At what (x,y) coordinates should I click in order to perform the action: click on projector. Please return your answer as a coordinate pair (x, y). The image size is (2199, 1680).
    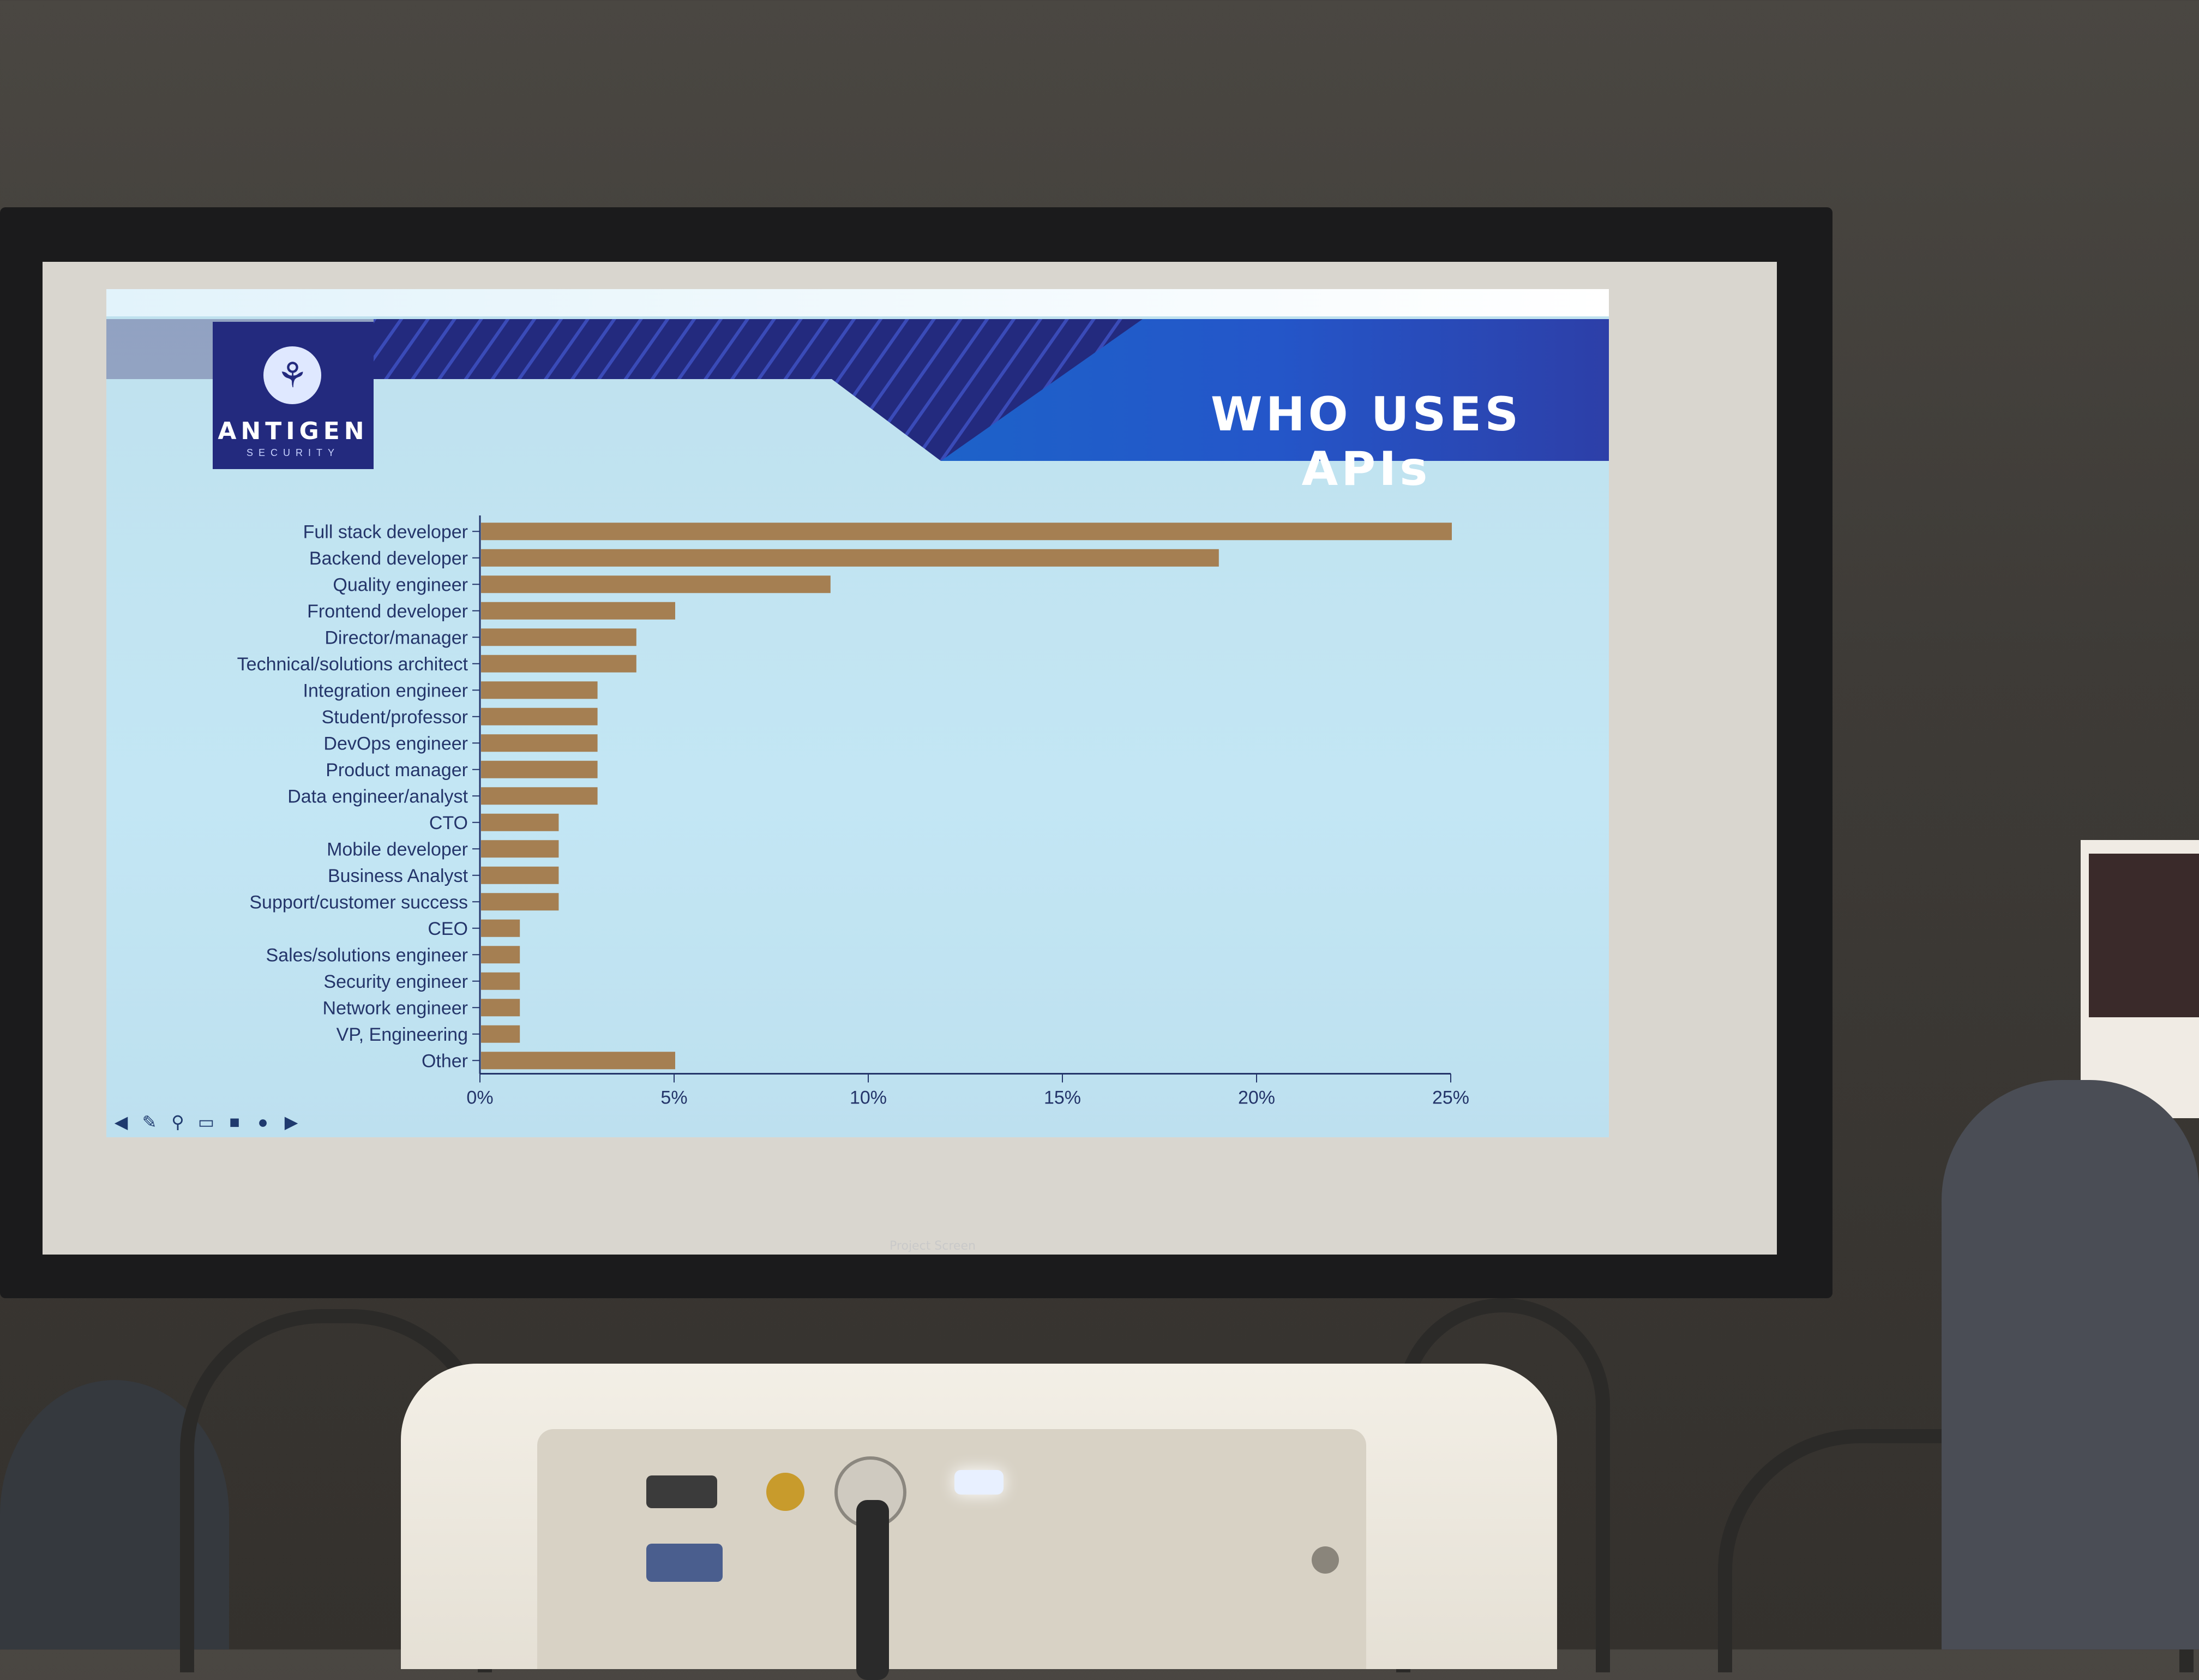
    Looking at the image, I should click on (979, 1522).